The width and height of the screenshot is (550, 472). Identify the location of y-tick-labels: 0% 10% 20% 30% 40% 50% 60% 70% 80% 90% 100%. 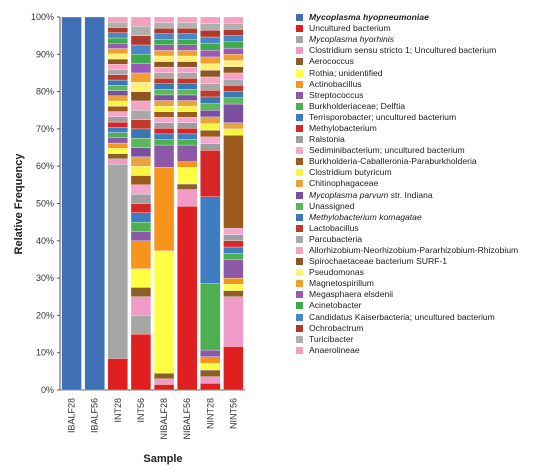
(45, 203).